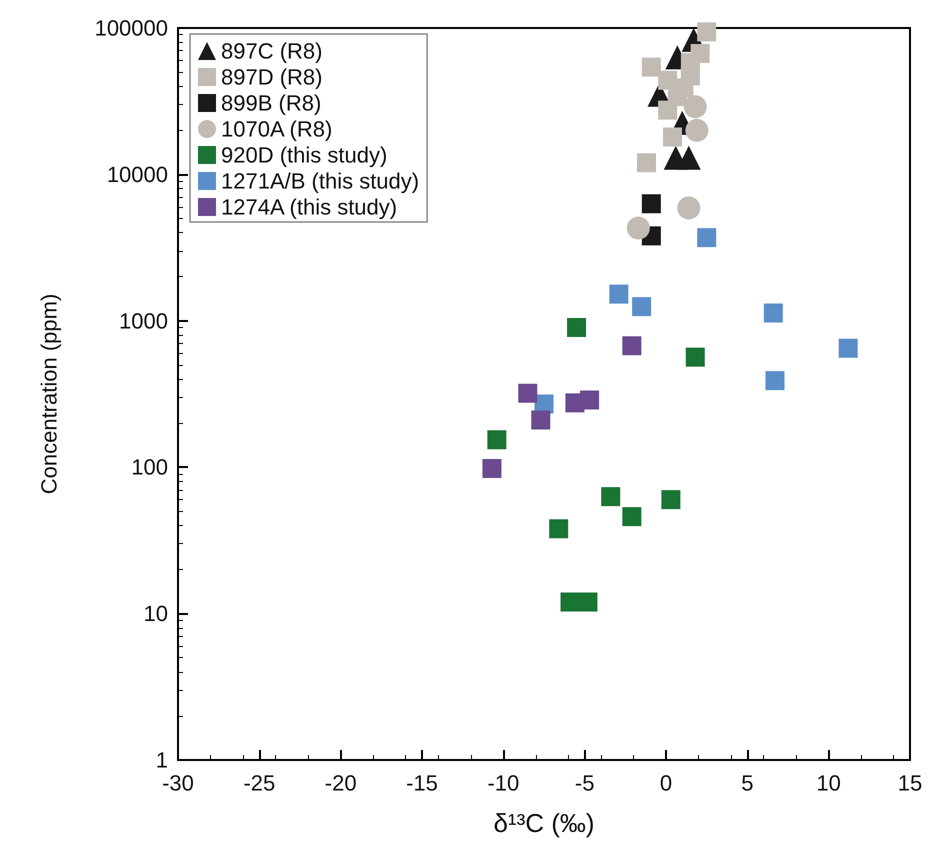  What do you see at coordinates (271, 103) in the screenshot?
I see `legend-label: 899B (R8)` at bounding box center [271, 103].